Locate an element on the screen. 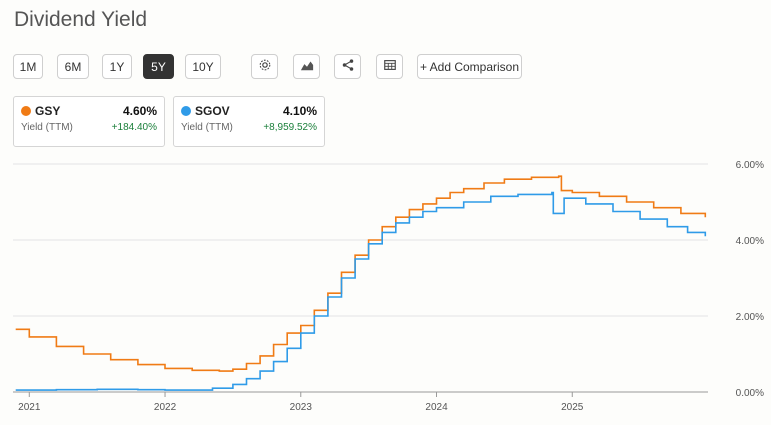 This screenshot has width=771, height=425. x-tick-label: 2021 is located at coordinates (29, 407).